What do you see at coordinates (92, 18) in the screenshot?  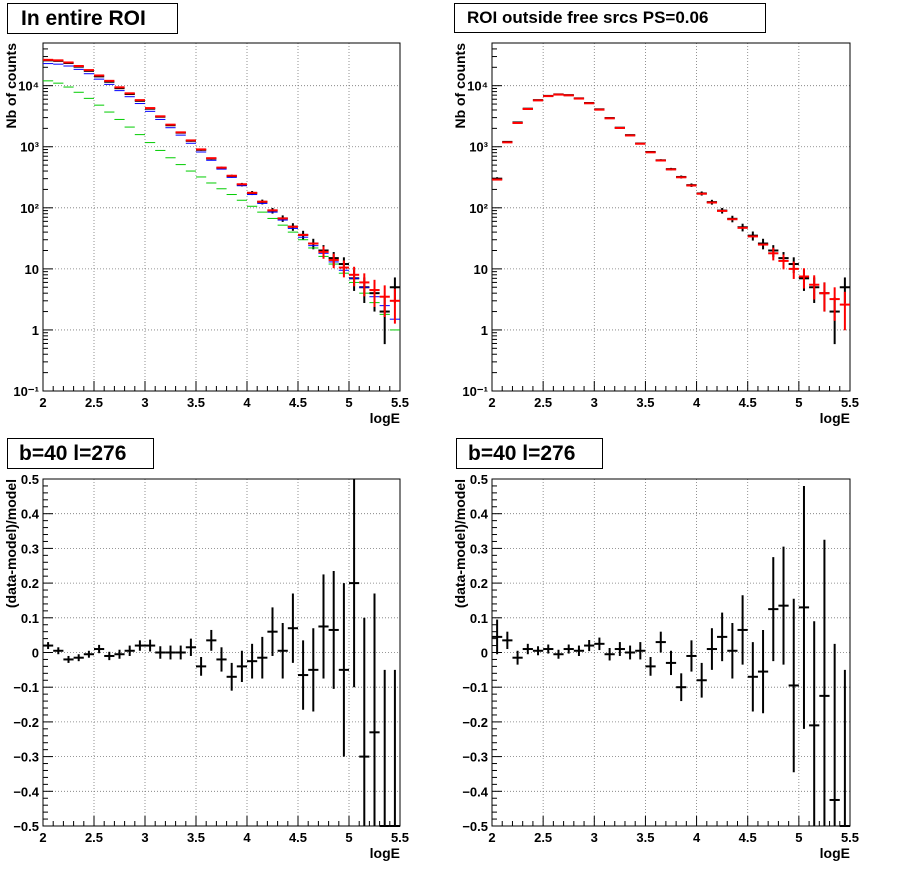 I see `pad-title-spectrum-roi: In entire ROI` at bounding box center [92, 18].